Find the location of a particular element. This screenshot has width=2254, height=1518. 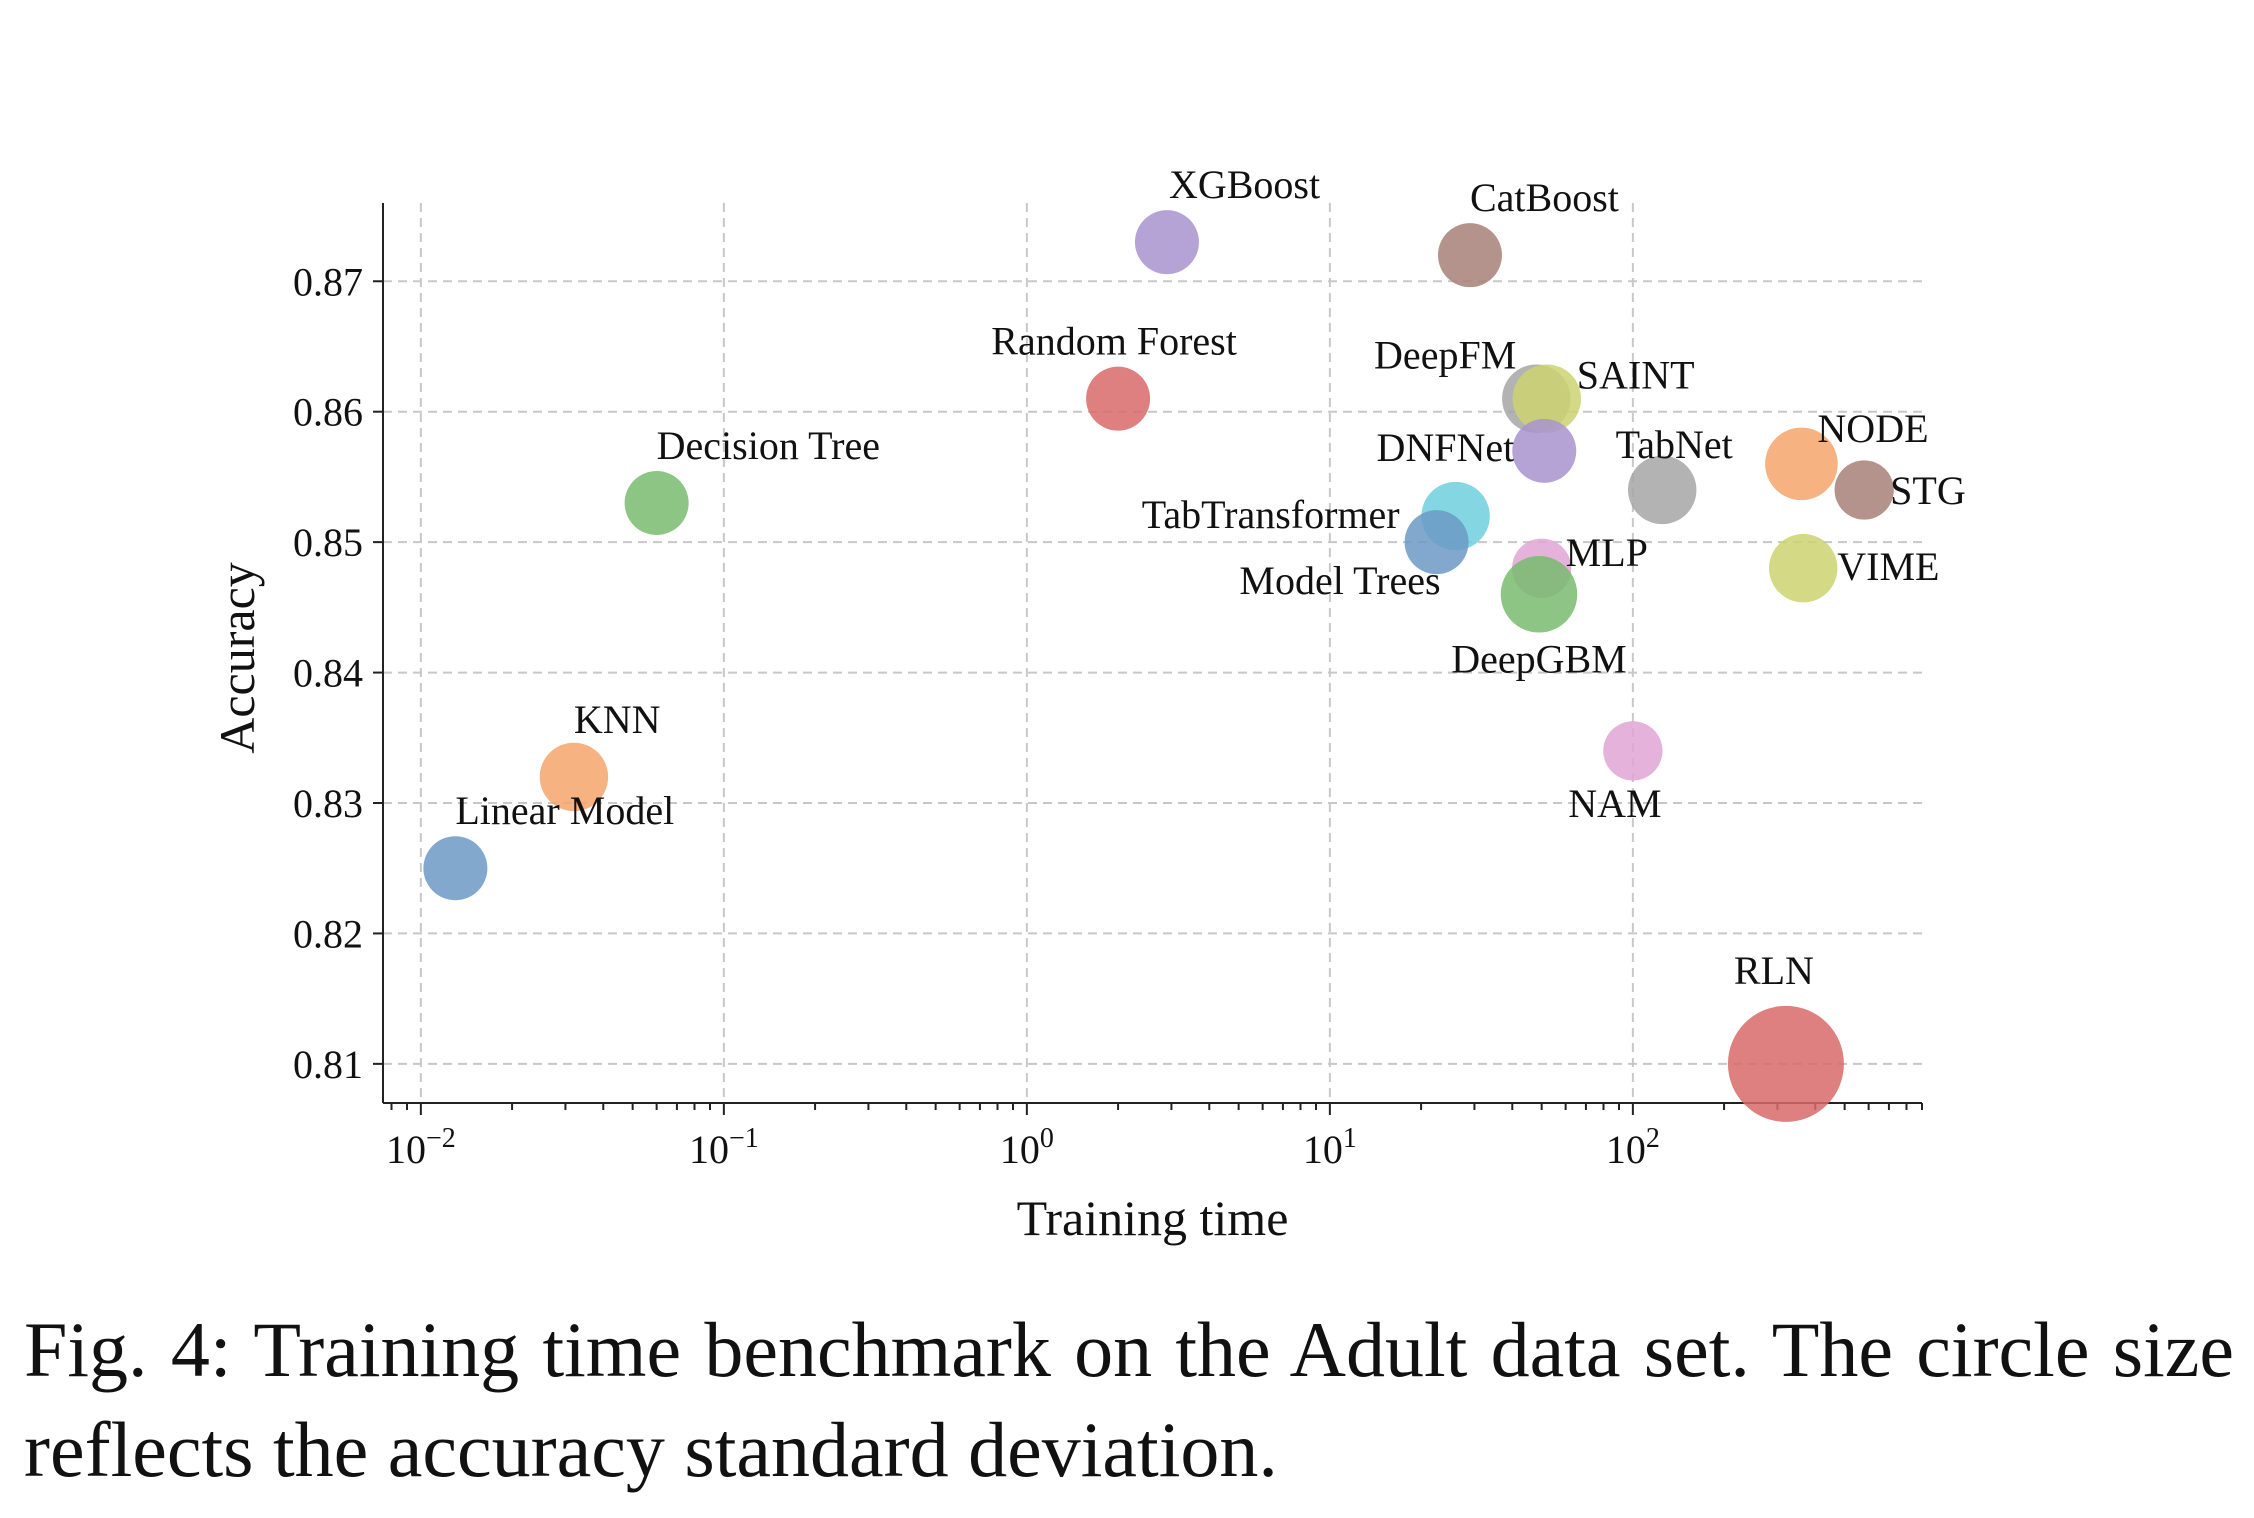

y-tick-label: 0.86 is located at coordinates (328, 412).